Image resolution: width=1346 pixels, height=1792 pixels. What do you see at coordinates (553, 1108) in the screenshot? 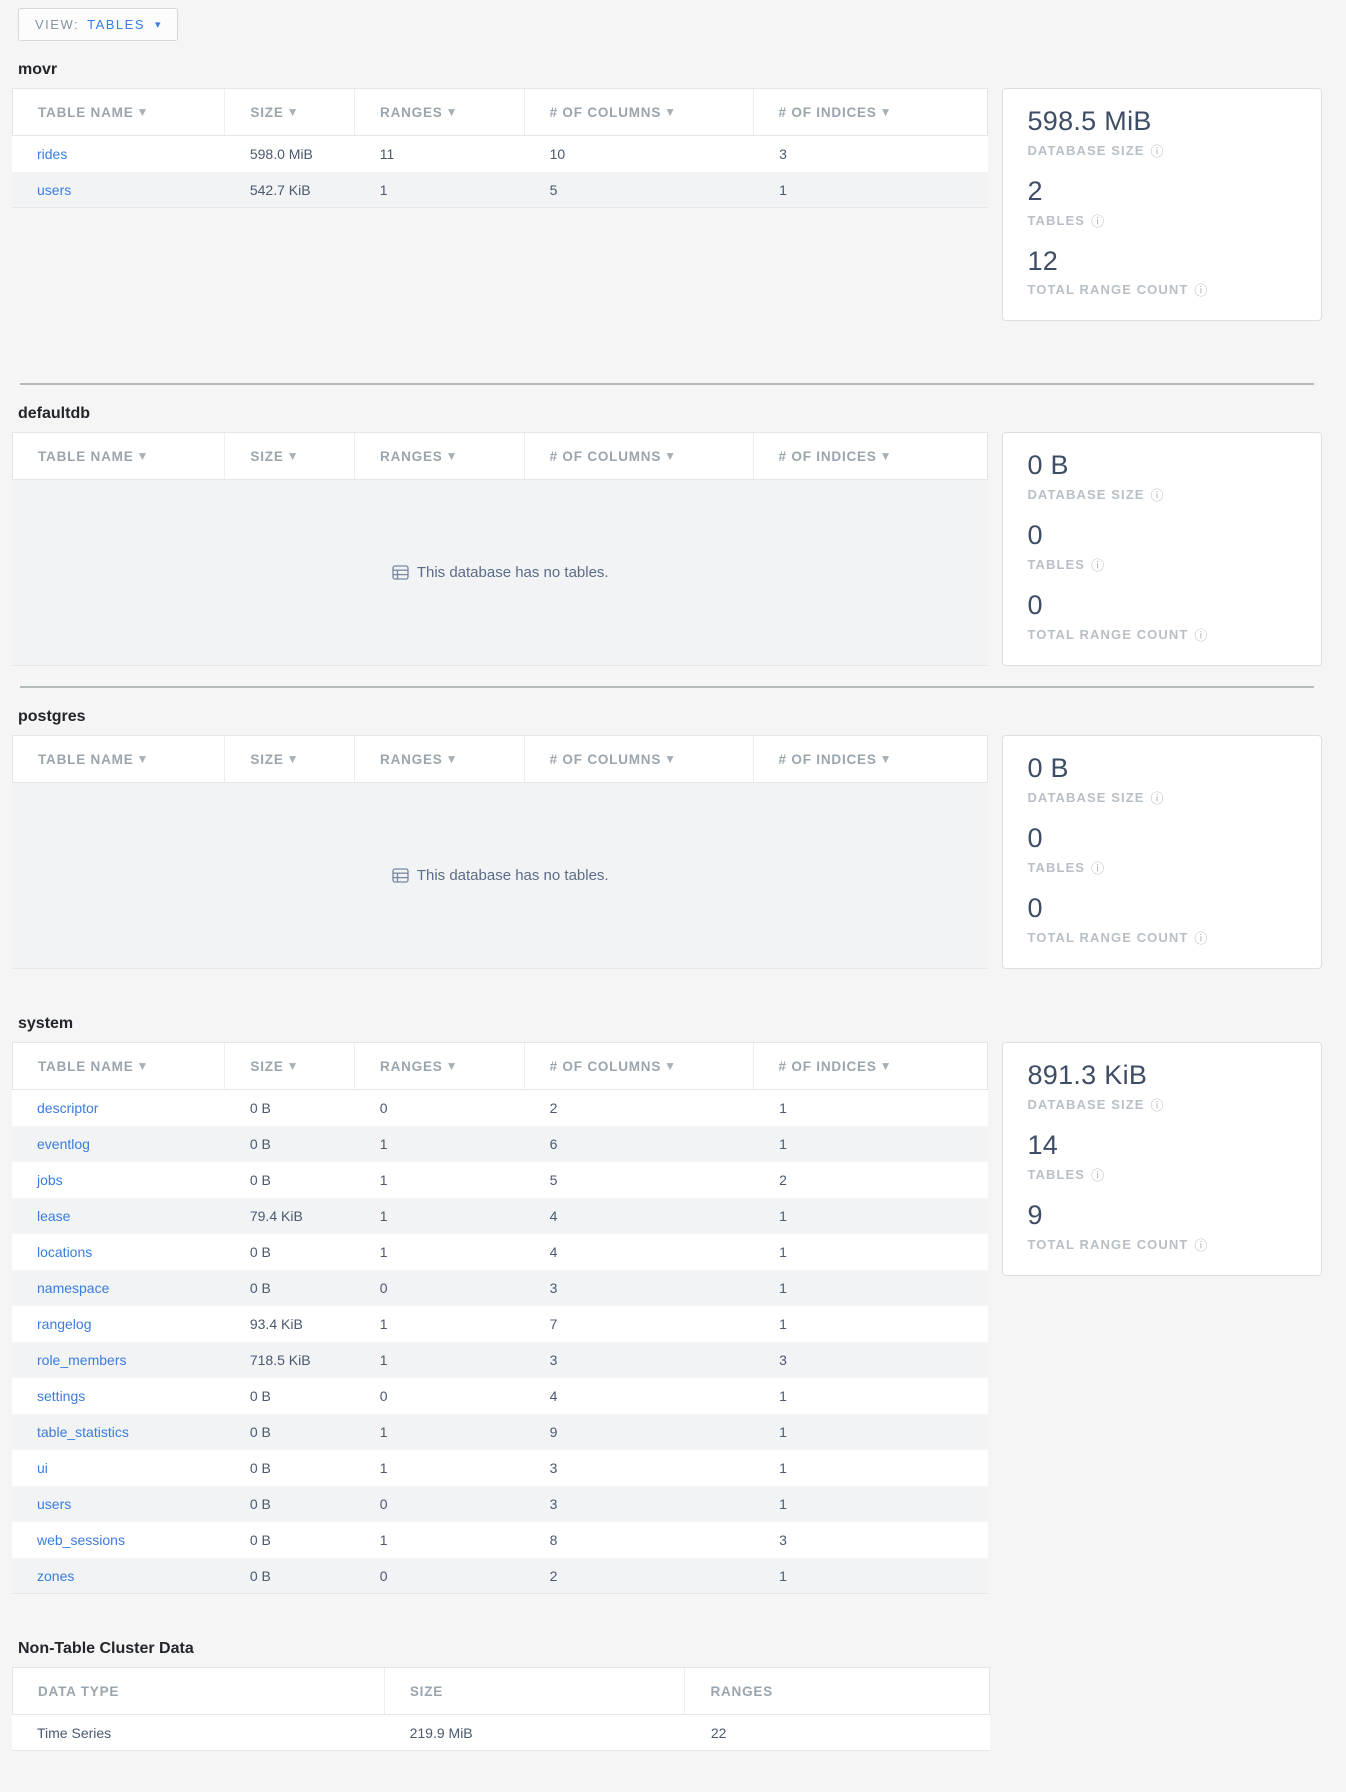
I see `cell-columns: 2` at bounding box center [553, 1108].